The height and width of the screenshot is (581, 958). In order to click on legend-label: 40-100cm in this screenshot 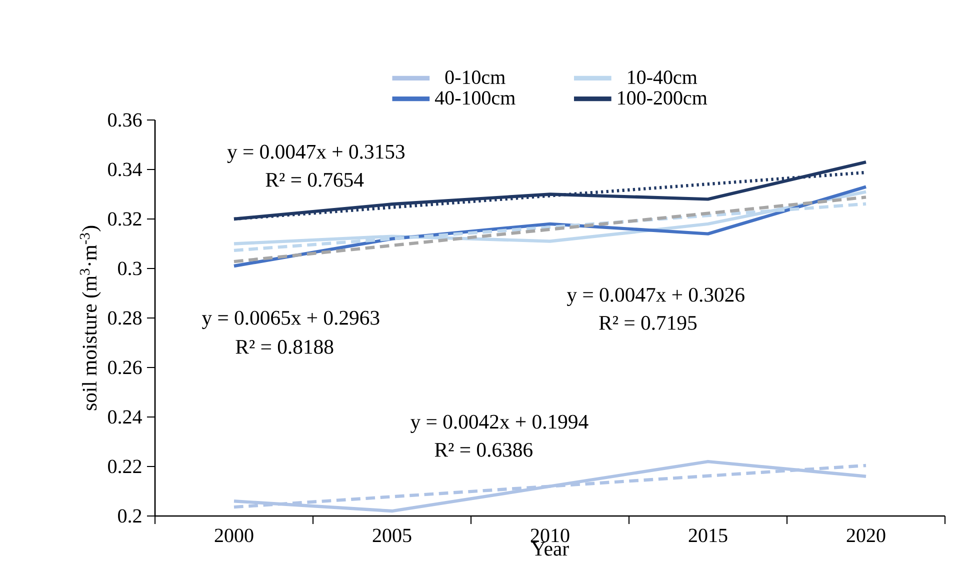, I will do `click(475, 98)`.